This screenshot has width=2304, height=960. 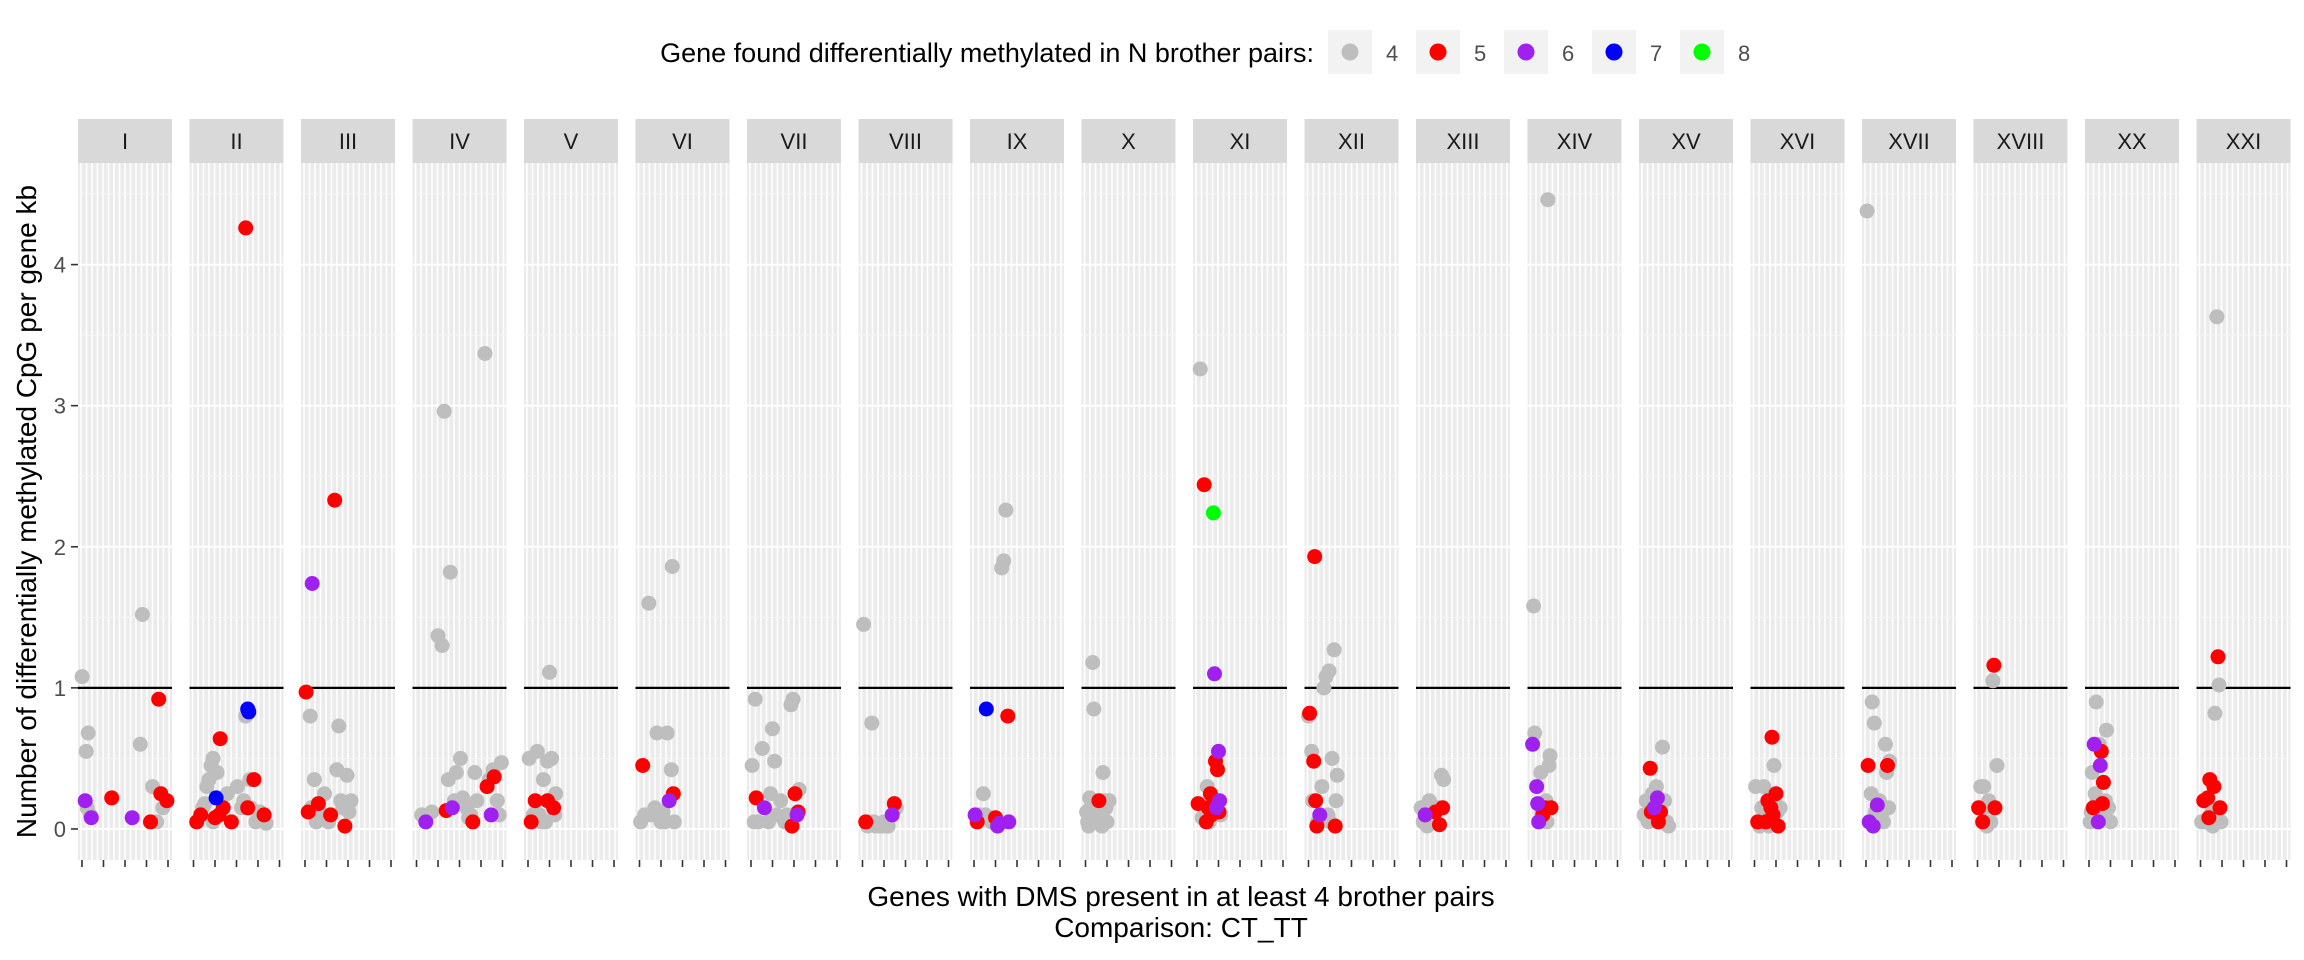 I want to click on facet-label: VII, so click(x=794, y=141).